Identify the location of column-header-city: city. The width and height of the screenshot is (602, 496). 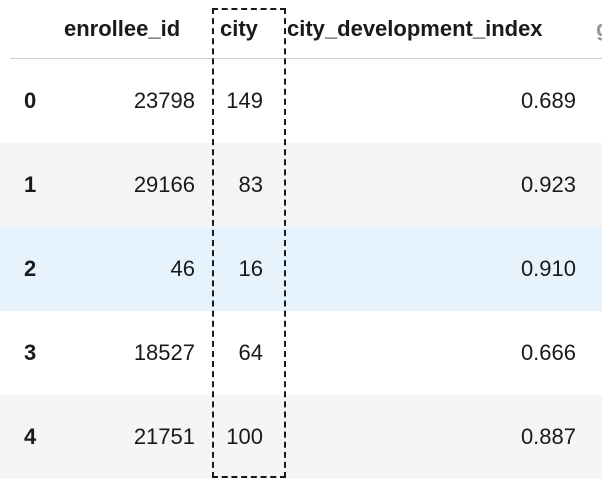
(239, 28).